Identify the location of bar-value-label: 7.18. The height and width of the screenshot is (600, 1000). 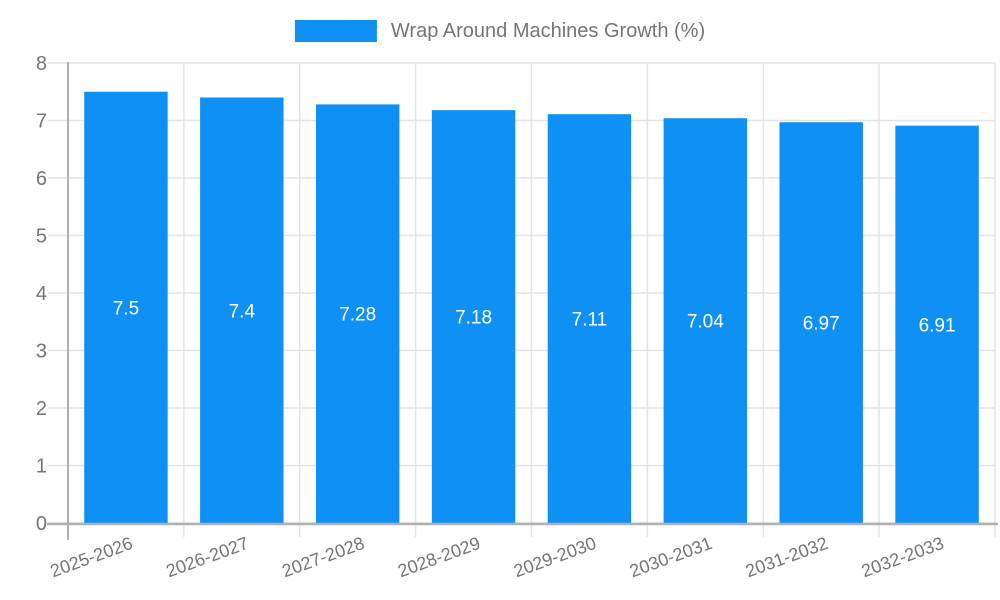
(473, 318).